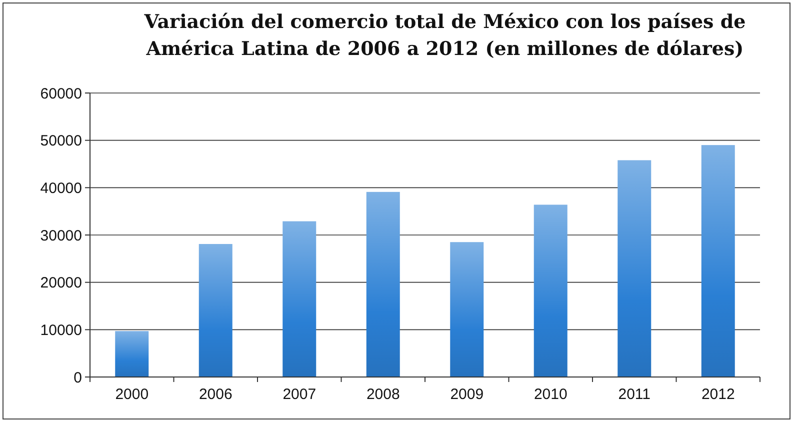  What do you see at coordinates (299, 394) in the screenshot?
I see `x-tick-label: 2007` at bounding box center [299, 394].